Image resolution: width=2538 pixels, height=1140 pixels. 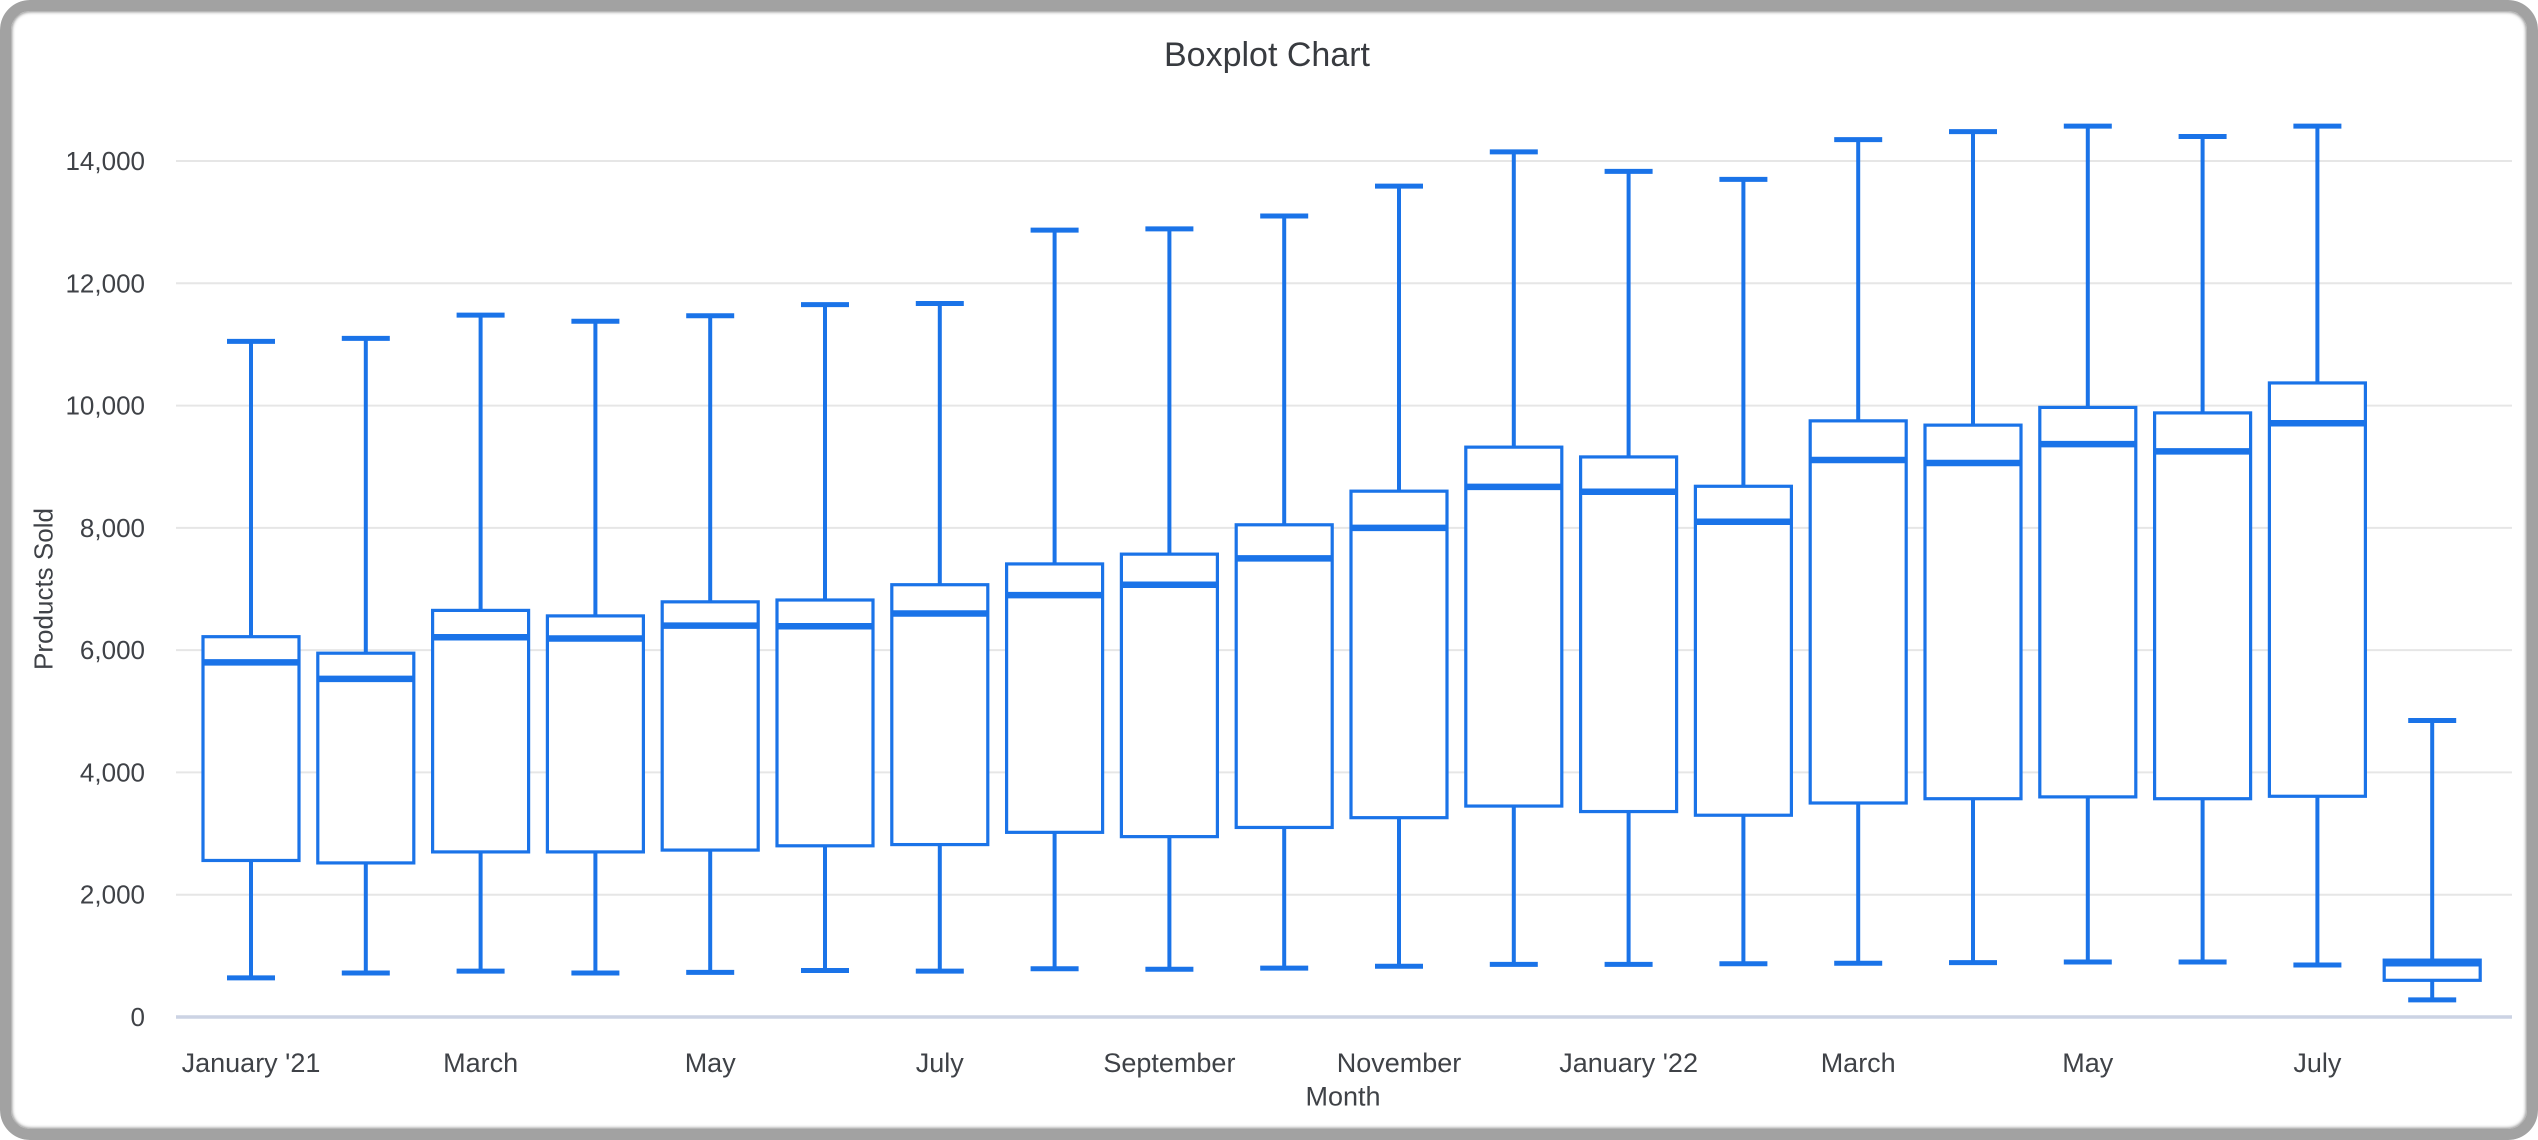 What do you see at coordinates (112, 895) in the screenshot?
I see `y-tick-label: 2,000` at bounding box center [112, 895].